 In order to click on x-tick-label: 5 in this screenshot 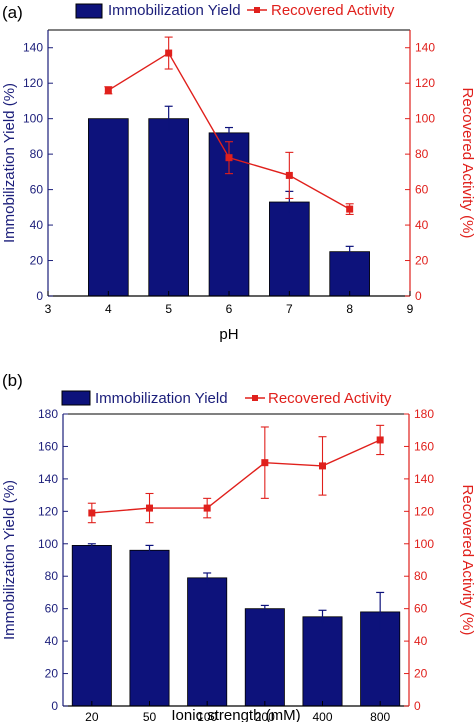, I will do `click(168, 309)`.